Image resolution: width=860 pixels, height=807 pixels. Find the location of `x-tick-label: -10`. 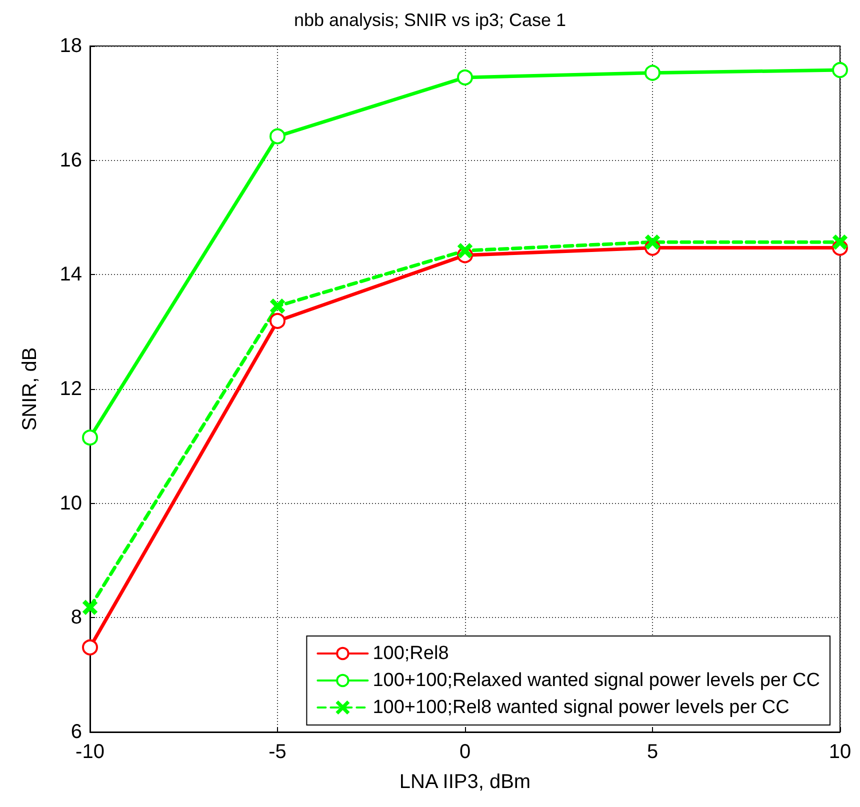

x-tick-label: -10 is located at coordinates (90, 752).